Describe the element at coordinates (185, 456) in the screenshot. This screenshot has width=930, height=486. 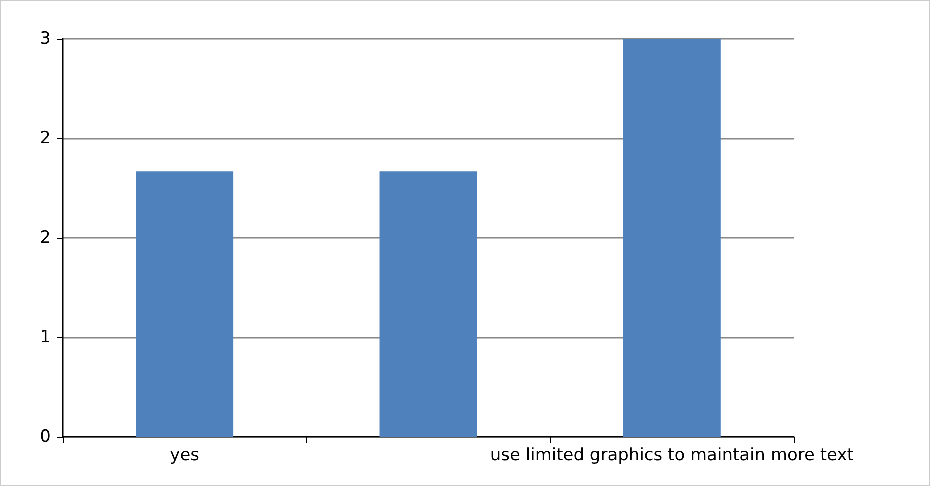
I see `x-tick-label: yes` at that location.